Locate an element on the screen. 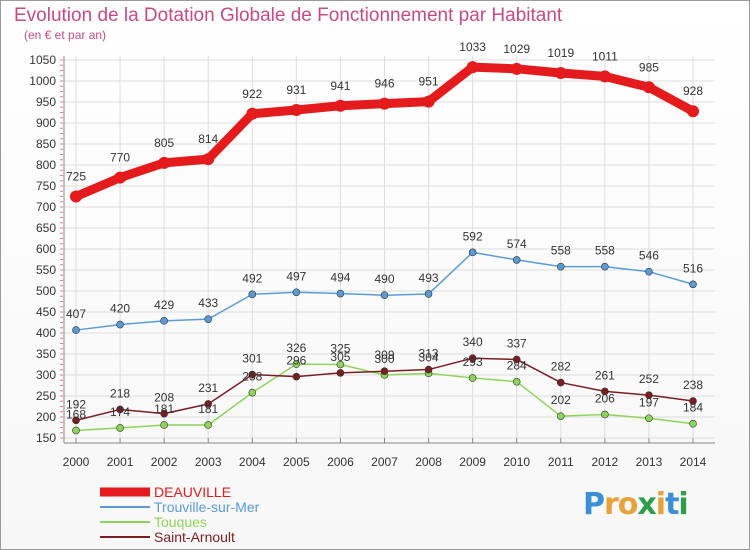 Image resolution: width=750 pixels, height=550 pixels. proxiti-logo: Proxiti is located at coordinates (636, 504).